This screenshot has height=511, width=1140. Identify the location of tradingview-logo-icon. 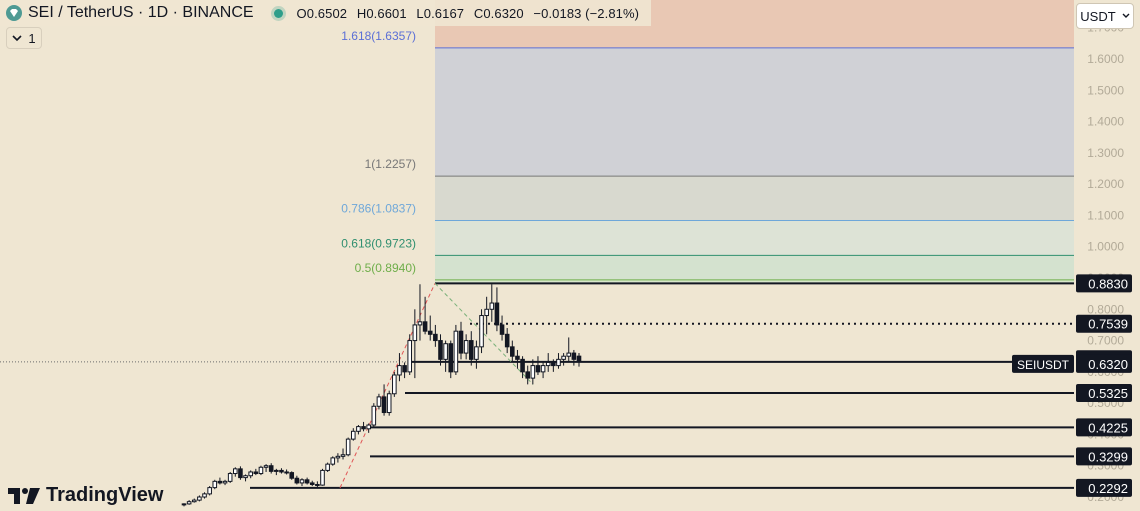
(24, 495).